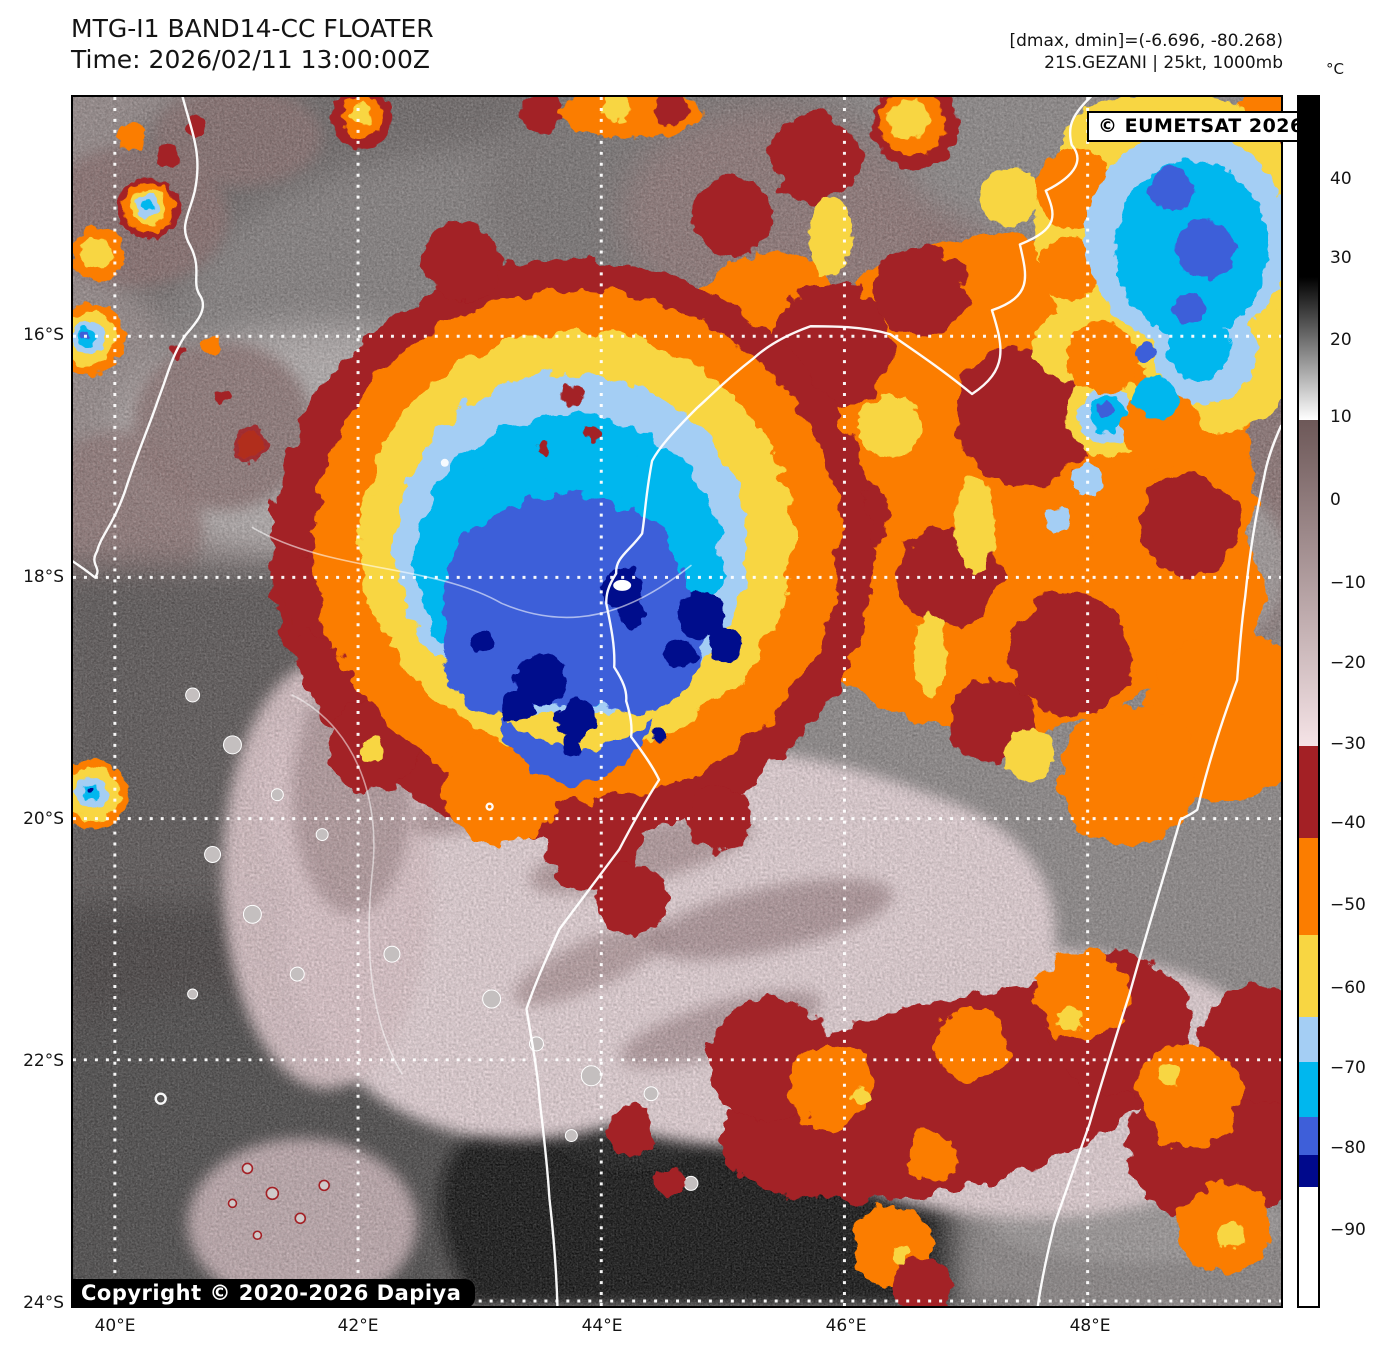 The image size is (1388, 1359). Describe the element at coordinates (1348, 1230) in the screenshot. I see `colorbar-tick-label: −90` at that location.